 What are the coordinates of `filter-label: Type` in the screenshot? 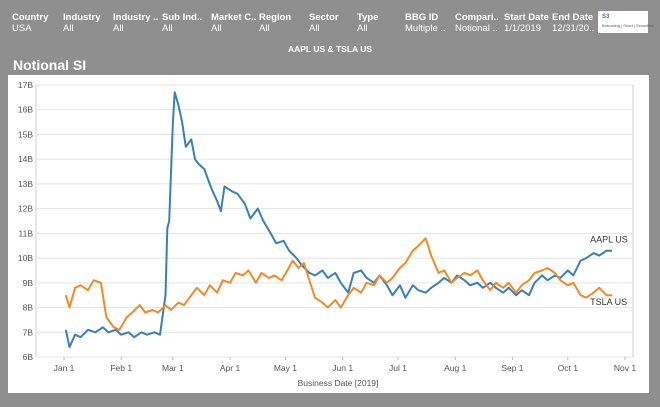 It's located at (368, 17).